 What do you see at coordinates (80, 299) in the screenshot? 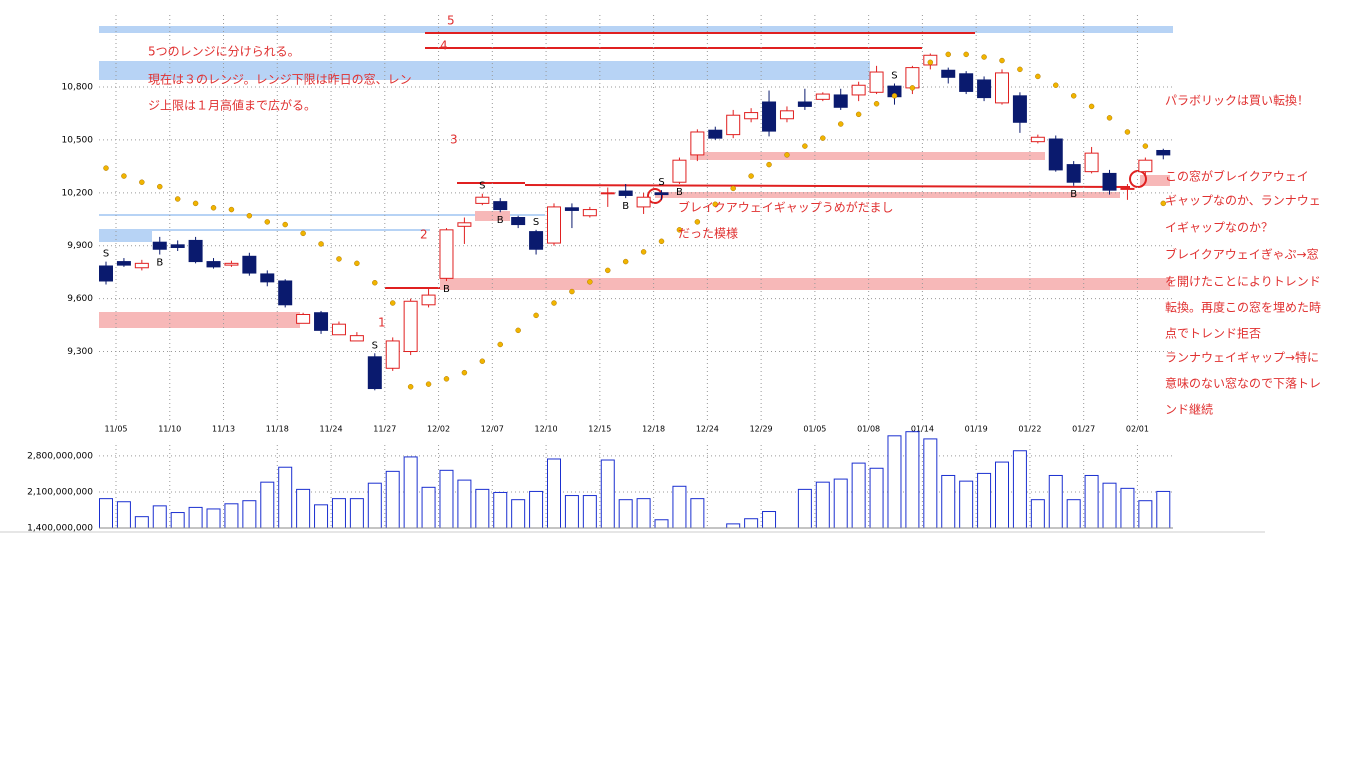
I see `y-tick-label: 9,600` at bounding box center [80, 299].